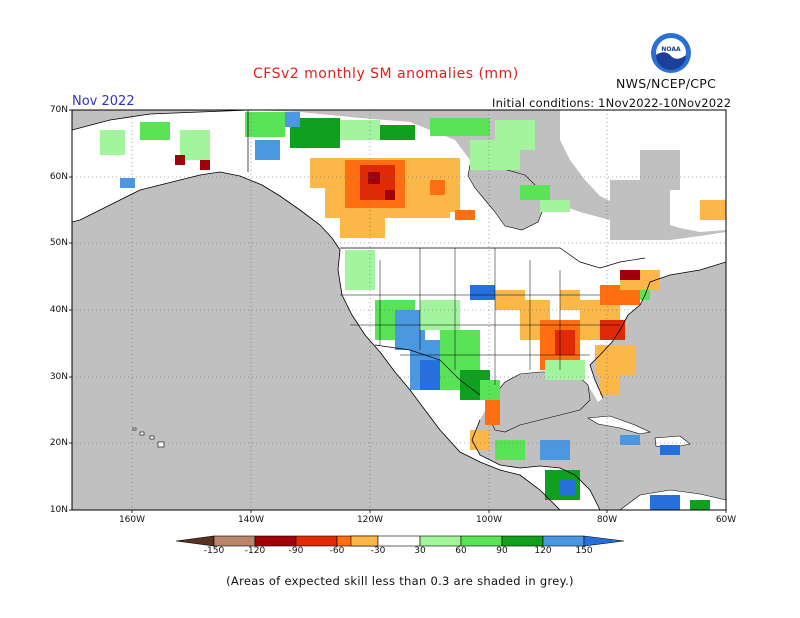  What do you see at coordinates (214, 551) in the screenshot?
I see `colorbar-label: -150` at bounding box center [214, 551].